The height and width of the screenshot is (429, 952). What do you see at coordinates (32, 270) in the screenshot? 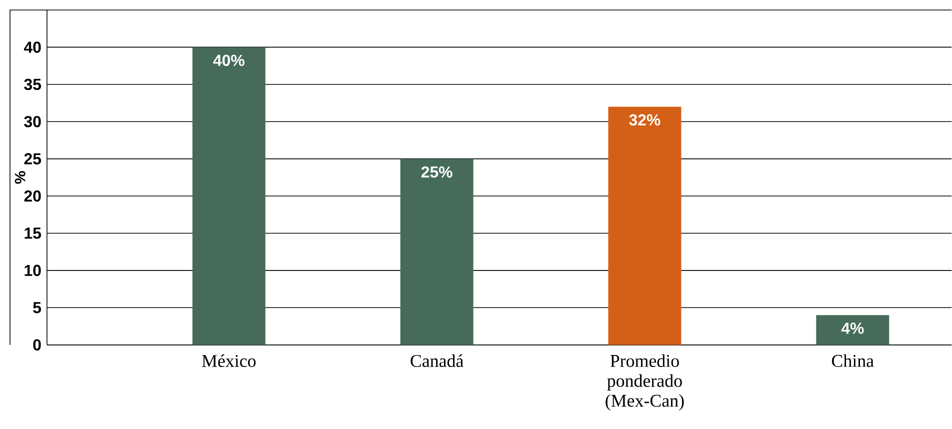
I see `y-tick-label: 10` at bounding box center [32, 270].